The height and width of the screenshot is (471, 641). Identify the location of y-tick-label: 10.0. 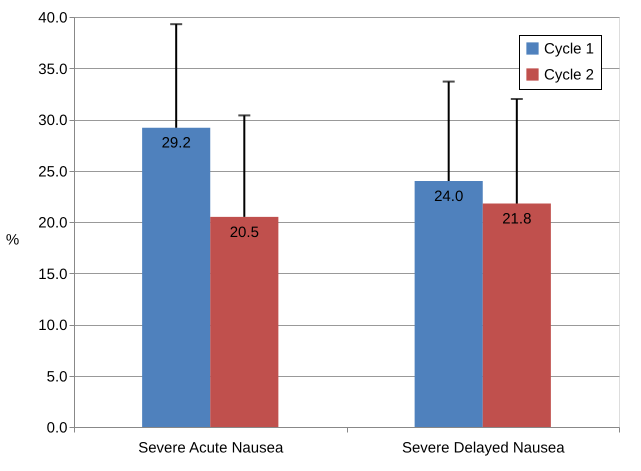
(53, 325).